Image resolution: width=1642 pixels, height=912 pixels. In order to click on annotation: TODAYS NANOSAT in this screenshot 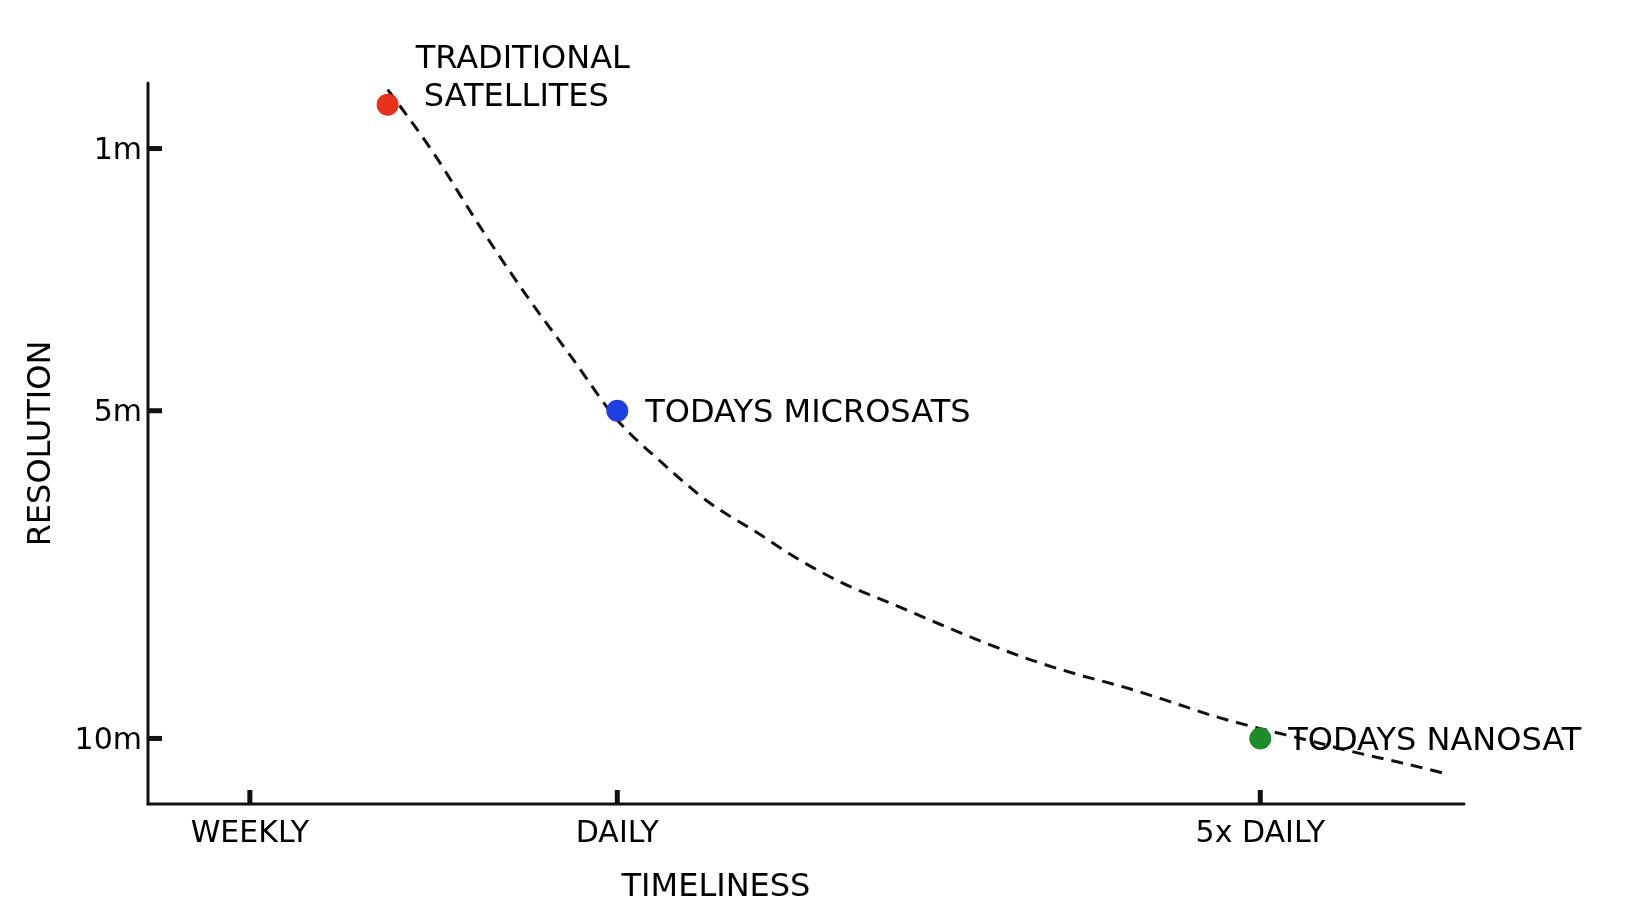, I will do `click(1434, 738)`.